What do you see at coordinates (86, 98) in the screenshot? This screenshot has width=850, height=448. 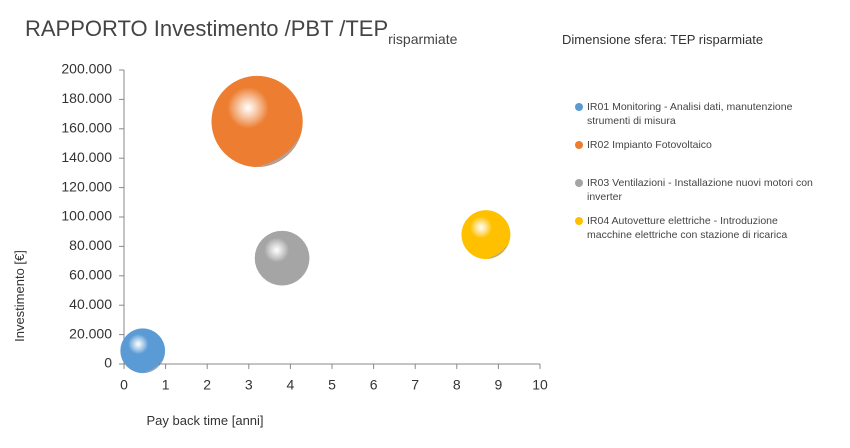 I see `y-tick-label: 180.000` at bounding box center [86, 98].